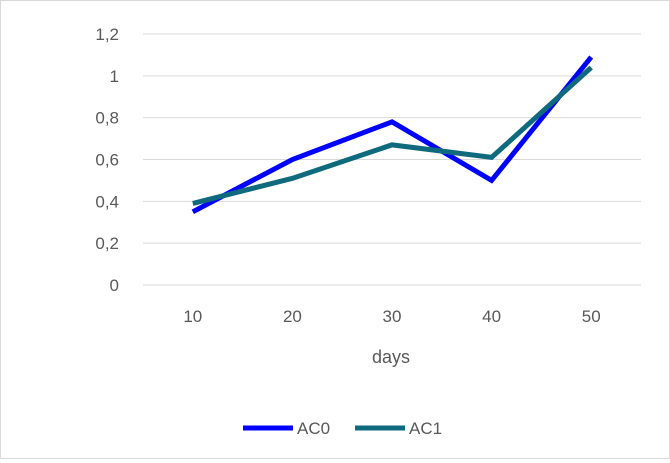 The height and width of the screenshot is (463, 670). I want to click on y-tick-label: 0,2, so click(107, 243).